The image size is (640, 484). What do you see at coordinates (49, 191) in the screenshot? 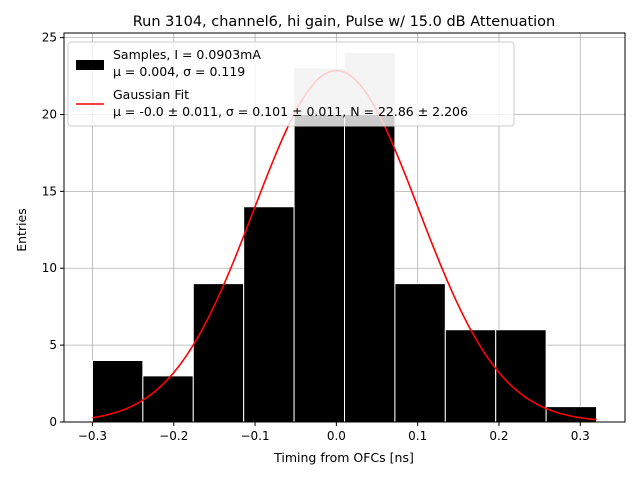
I see `y-tick-label: 15` at bounding box center [49, 191].